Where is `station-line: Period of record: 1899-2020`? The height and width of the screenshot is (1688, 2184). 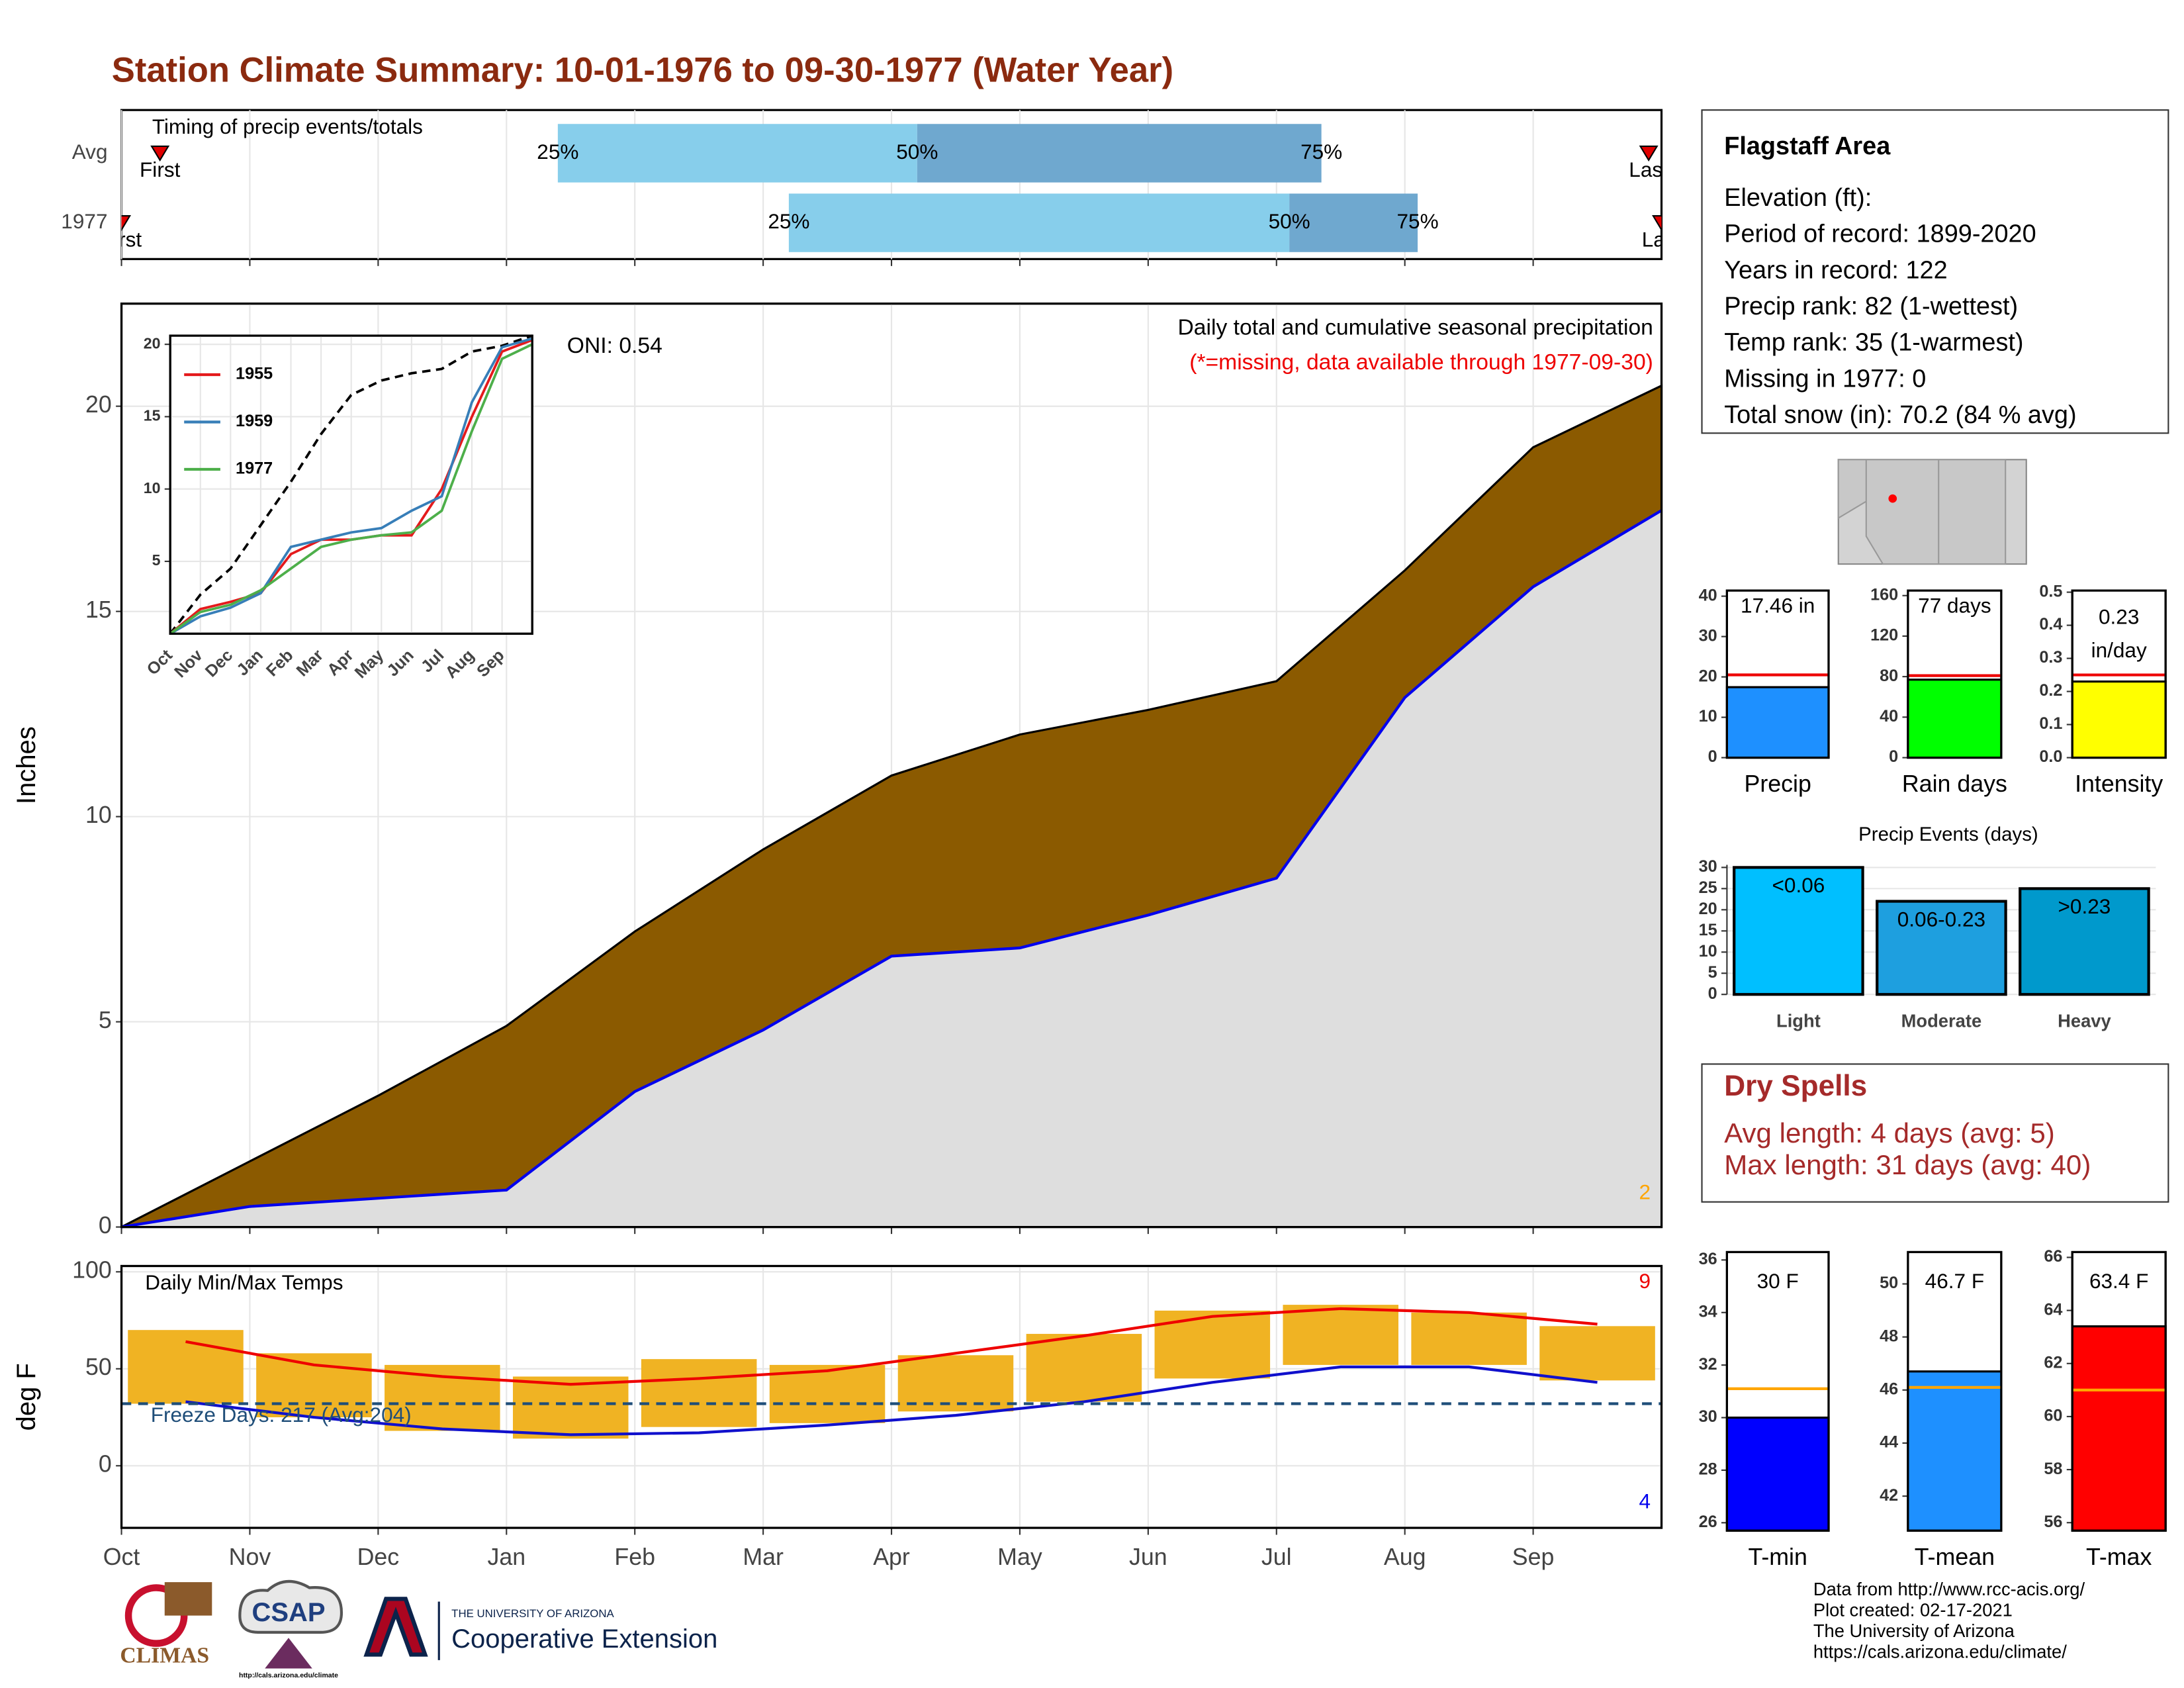 station-line: Period of record: 1899-2020 is located at coordinates (1880, 234).